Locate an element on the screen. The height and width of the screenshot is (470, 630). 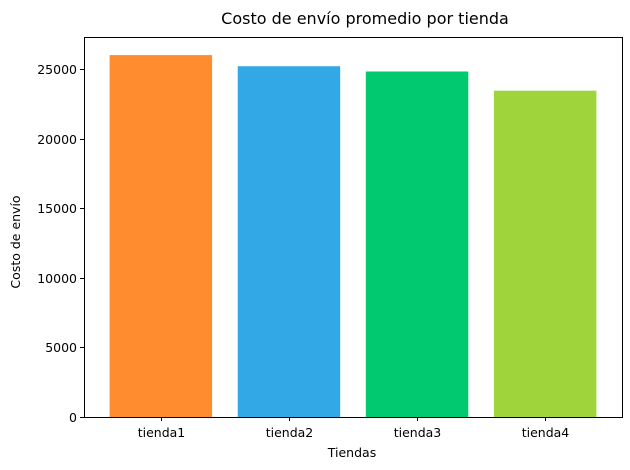
x-tick-label-tienda3: tienda3 is located at coordinates (418, 432).